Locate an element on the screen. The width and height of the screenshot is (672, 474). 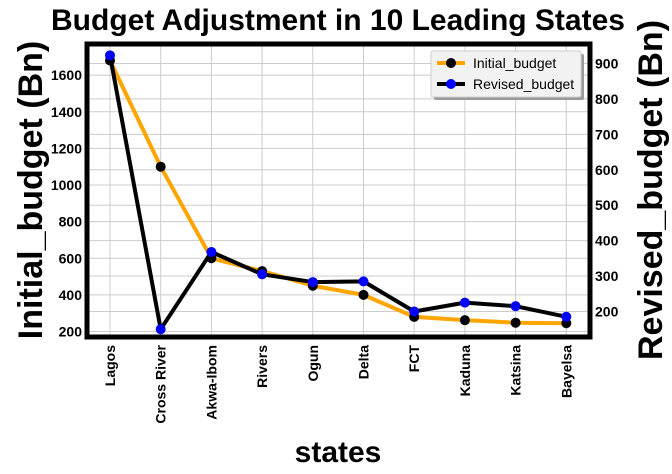
x-tick-label: Ogun is located at coordinates (313, 363).